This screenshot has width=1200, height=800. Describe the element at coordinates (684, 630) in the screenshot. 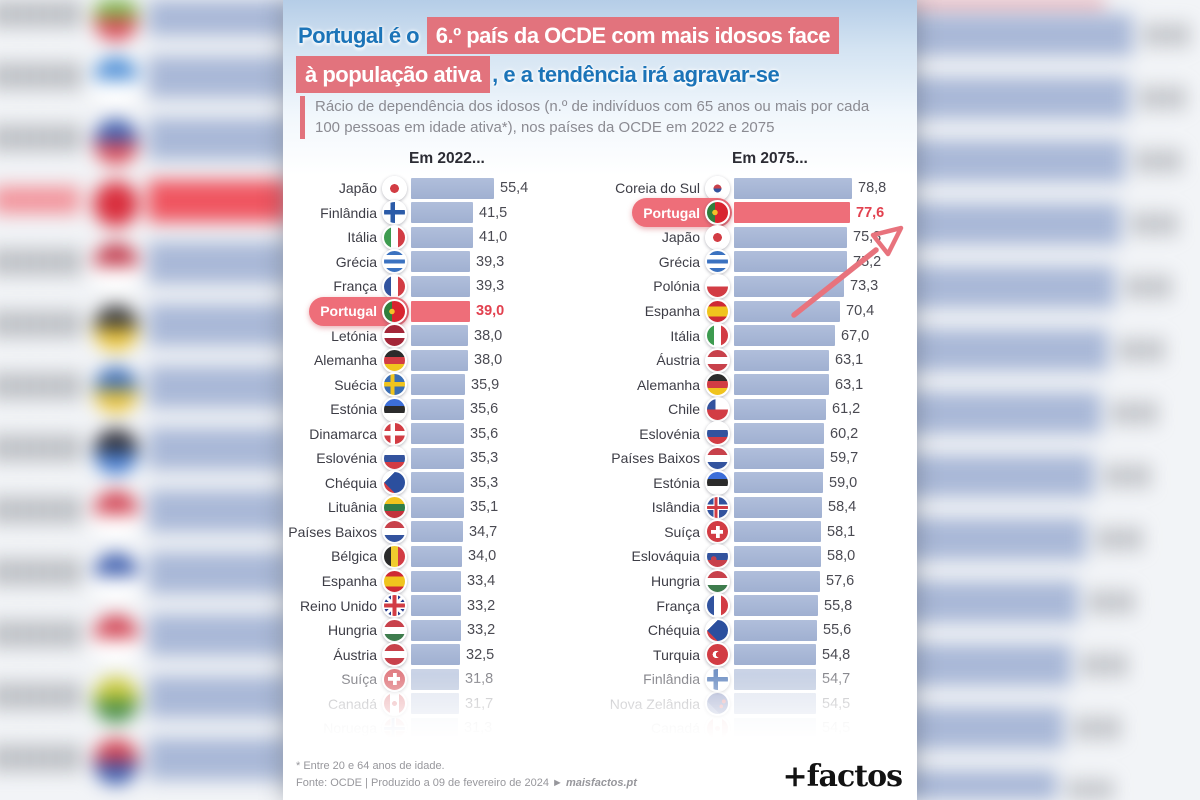

I see `label-pill: Chéquia` at that location.